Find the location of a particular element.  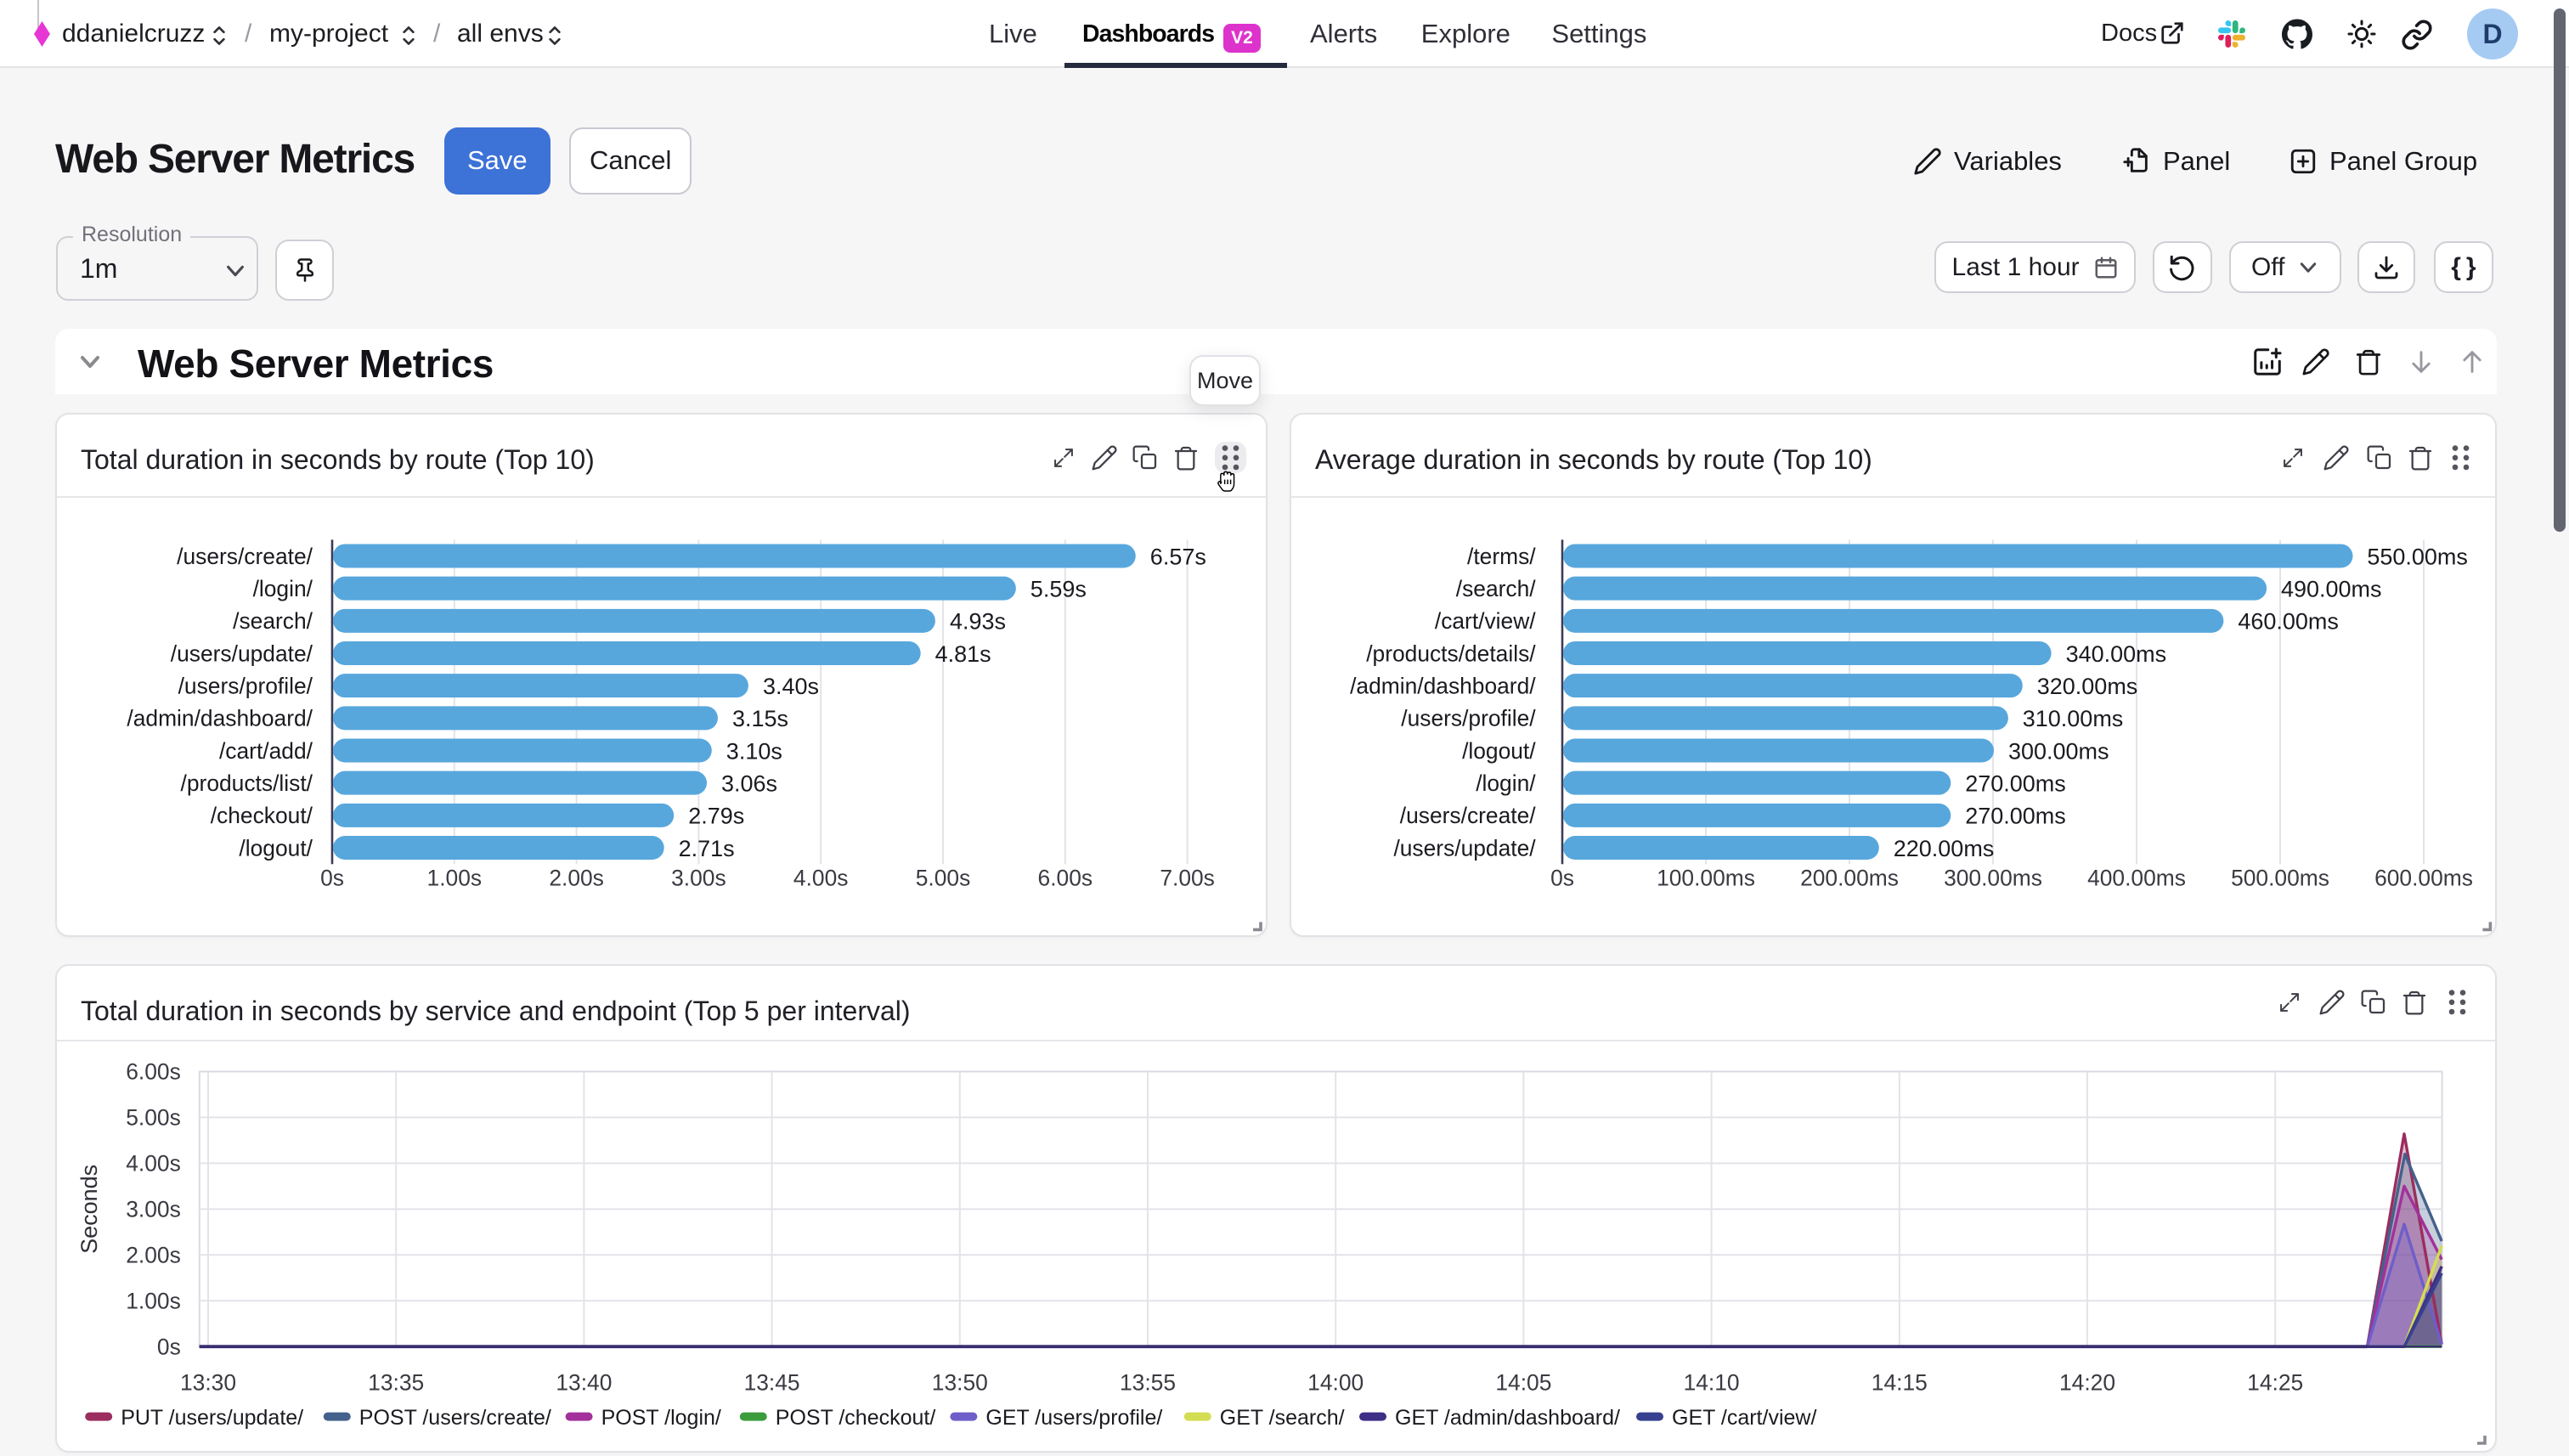

svg-text: 13:40 is located at coordinates (584, 1382).